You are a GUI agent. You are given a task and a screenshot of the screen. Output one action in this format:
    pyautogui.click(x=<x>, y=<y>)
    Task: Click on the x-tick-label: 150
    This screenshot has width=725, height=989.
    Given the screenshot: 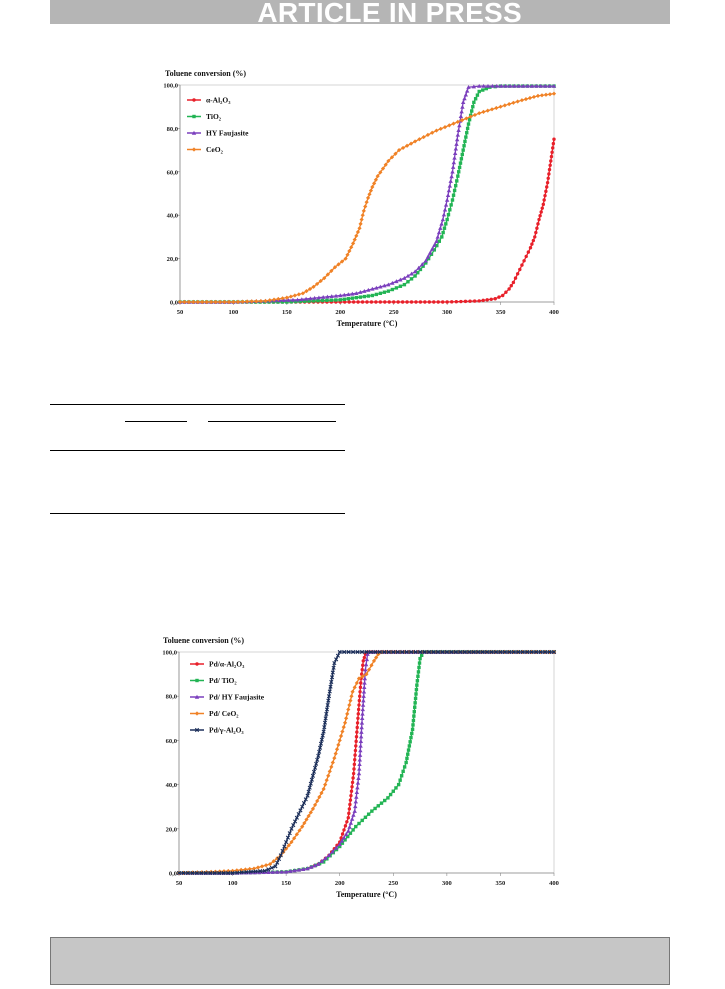 What is the action you would take?
    pyautogui.click(x=287, y=312)
    